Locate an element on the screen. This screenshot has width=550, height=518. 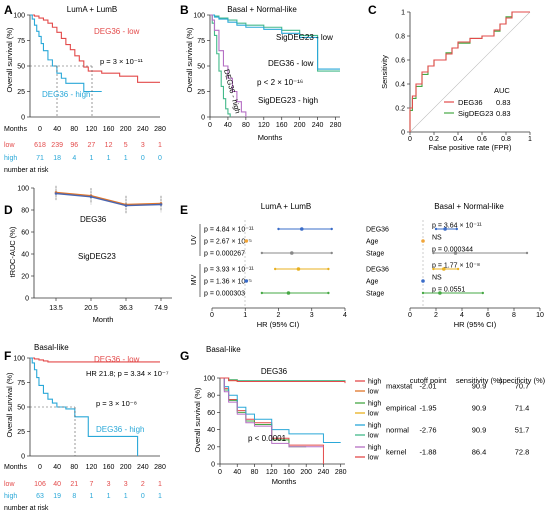
panel-f-hr: HR 21.8; p = 3.34 × 10⁻⁷ is located at coordinates (127, 373).